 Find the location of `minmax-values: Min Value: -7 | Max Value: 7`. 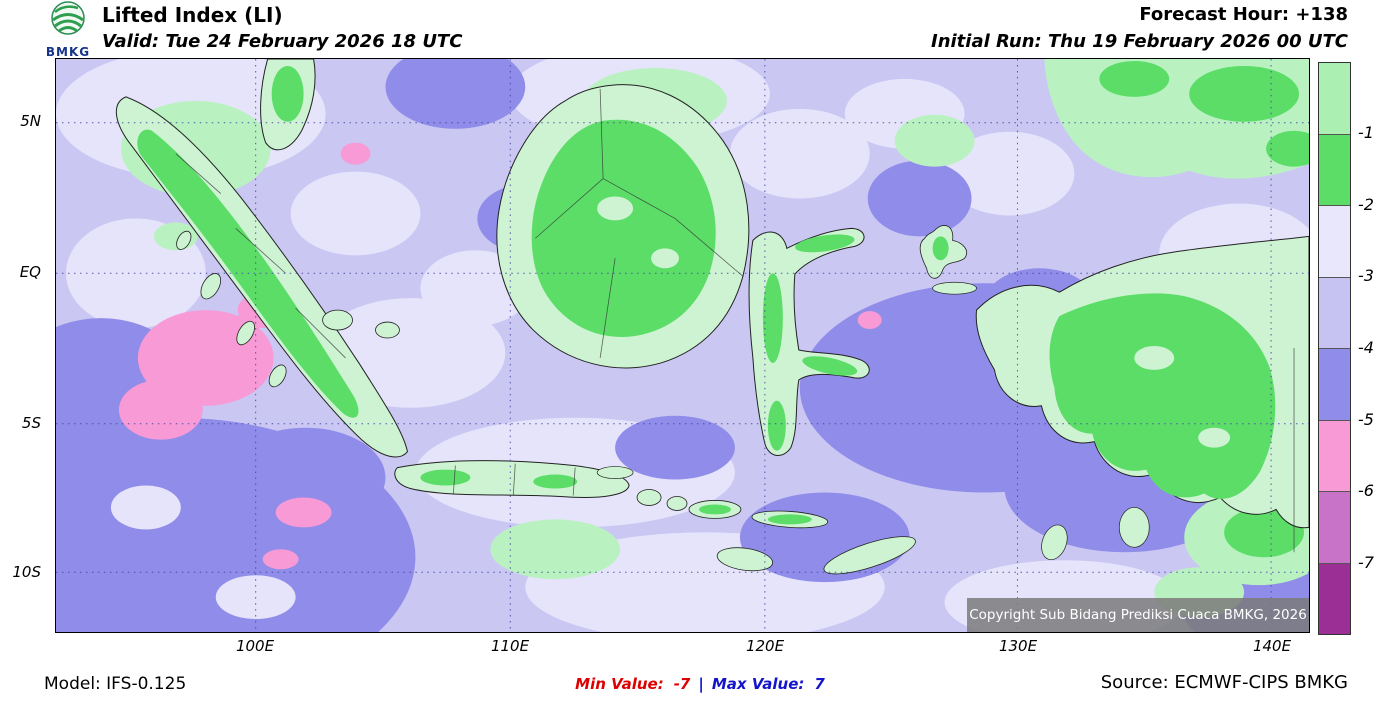

minmax-values: Min Value: -7 | Max Value: 7 is located at coordinates (700, 684).